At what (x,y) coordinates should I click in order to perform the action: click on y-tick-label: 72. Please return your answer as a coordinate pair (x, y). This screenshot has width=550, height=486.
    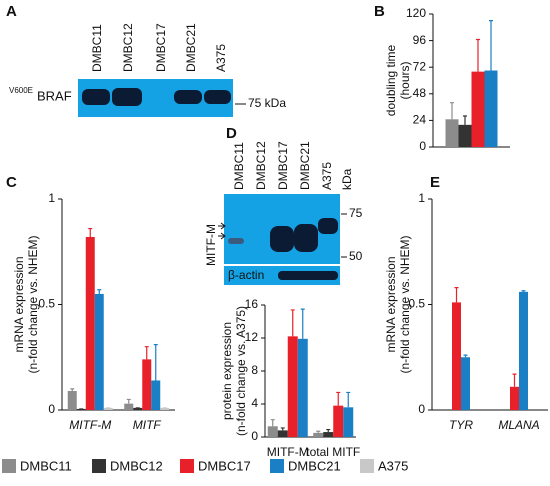
    Looking at the image, I should click on (420, 66).